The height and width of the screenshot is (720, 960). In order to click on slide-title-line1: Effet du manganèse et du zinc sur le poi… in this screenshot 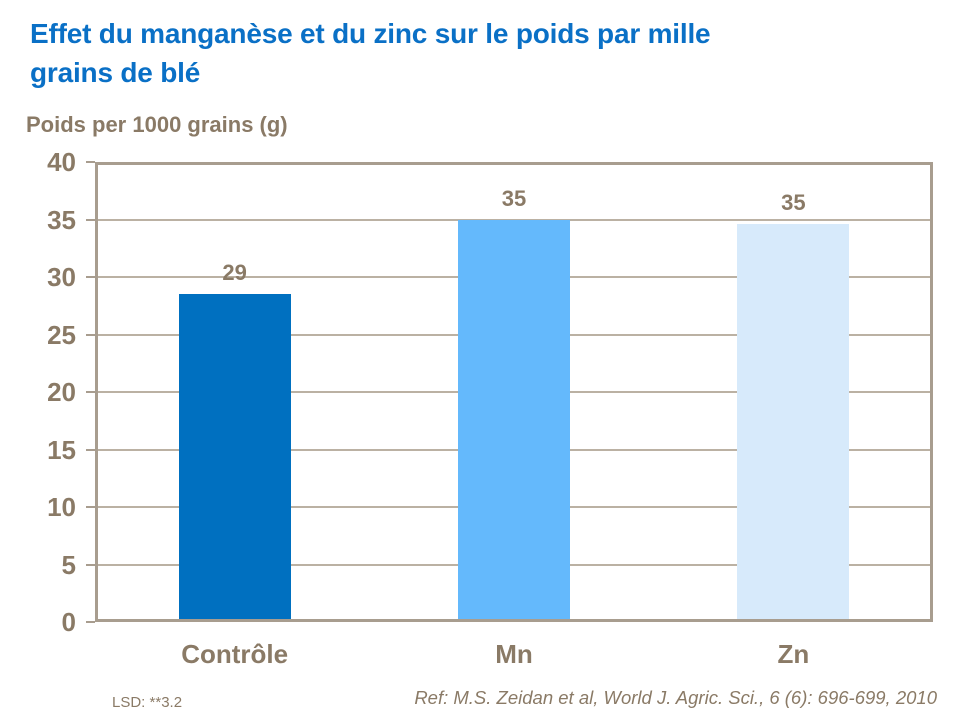, I will do `click(370, 33)`.